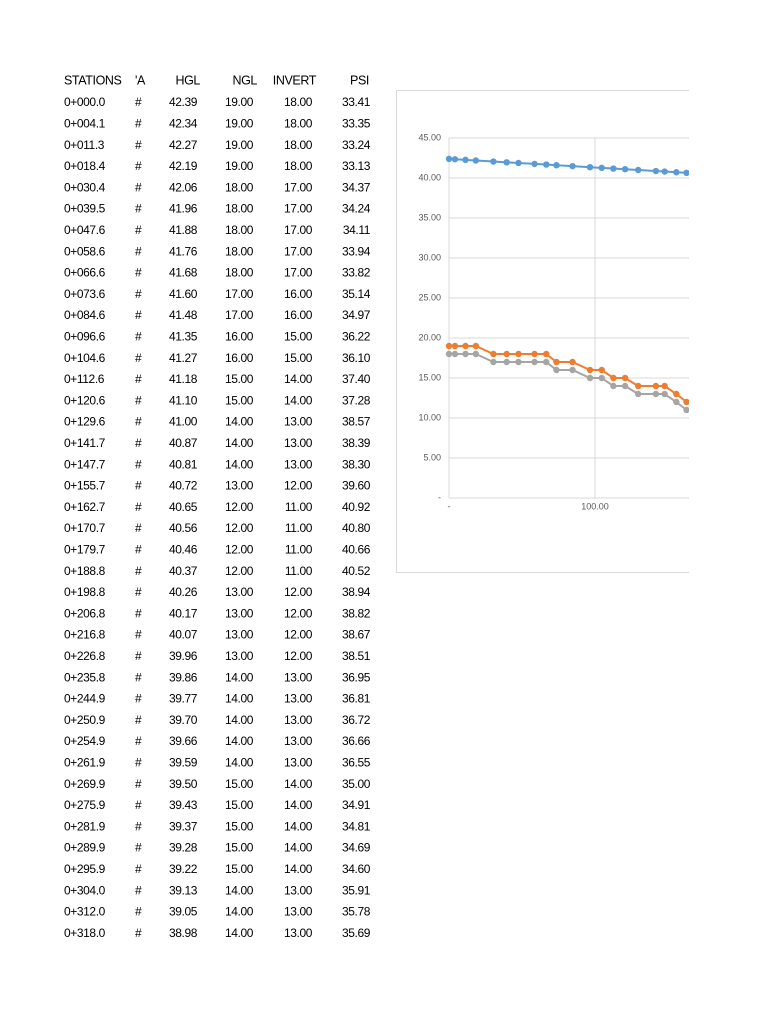  What do you see at coordinates (85, 251) in the screenshot?
I see `table-cell: 0+058.6` at bounding box center [85, 251].